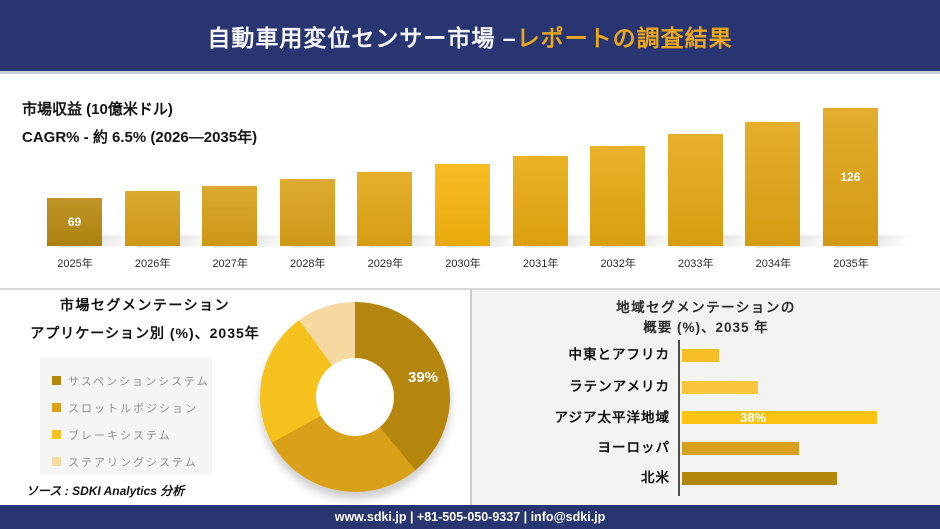 This screenshot has width=940, height=529. What do you see at coordinates (308, 264) in the screenshot?
I see `bar-year-label: 2028年` at bounding box center [308, 264].